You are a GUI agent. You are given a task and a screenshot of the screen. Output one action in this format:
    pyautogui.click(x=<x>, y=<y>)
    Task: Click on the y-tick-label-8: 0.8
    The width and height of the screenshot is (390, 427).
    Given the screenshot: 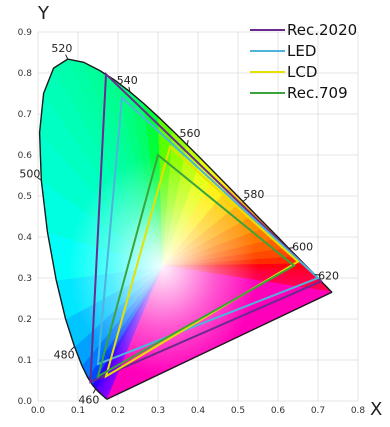 What is the action you would take?
    pyautogui.click(x=25, y=74)
    